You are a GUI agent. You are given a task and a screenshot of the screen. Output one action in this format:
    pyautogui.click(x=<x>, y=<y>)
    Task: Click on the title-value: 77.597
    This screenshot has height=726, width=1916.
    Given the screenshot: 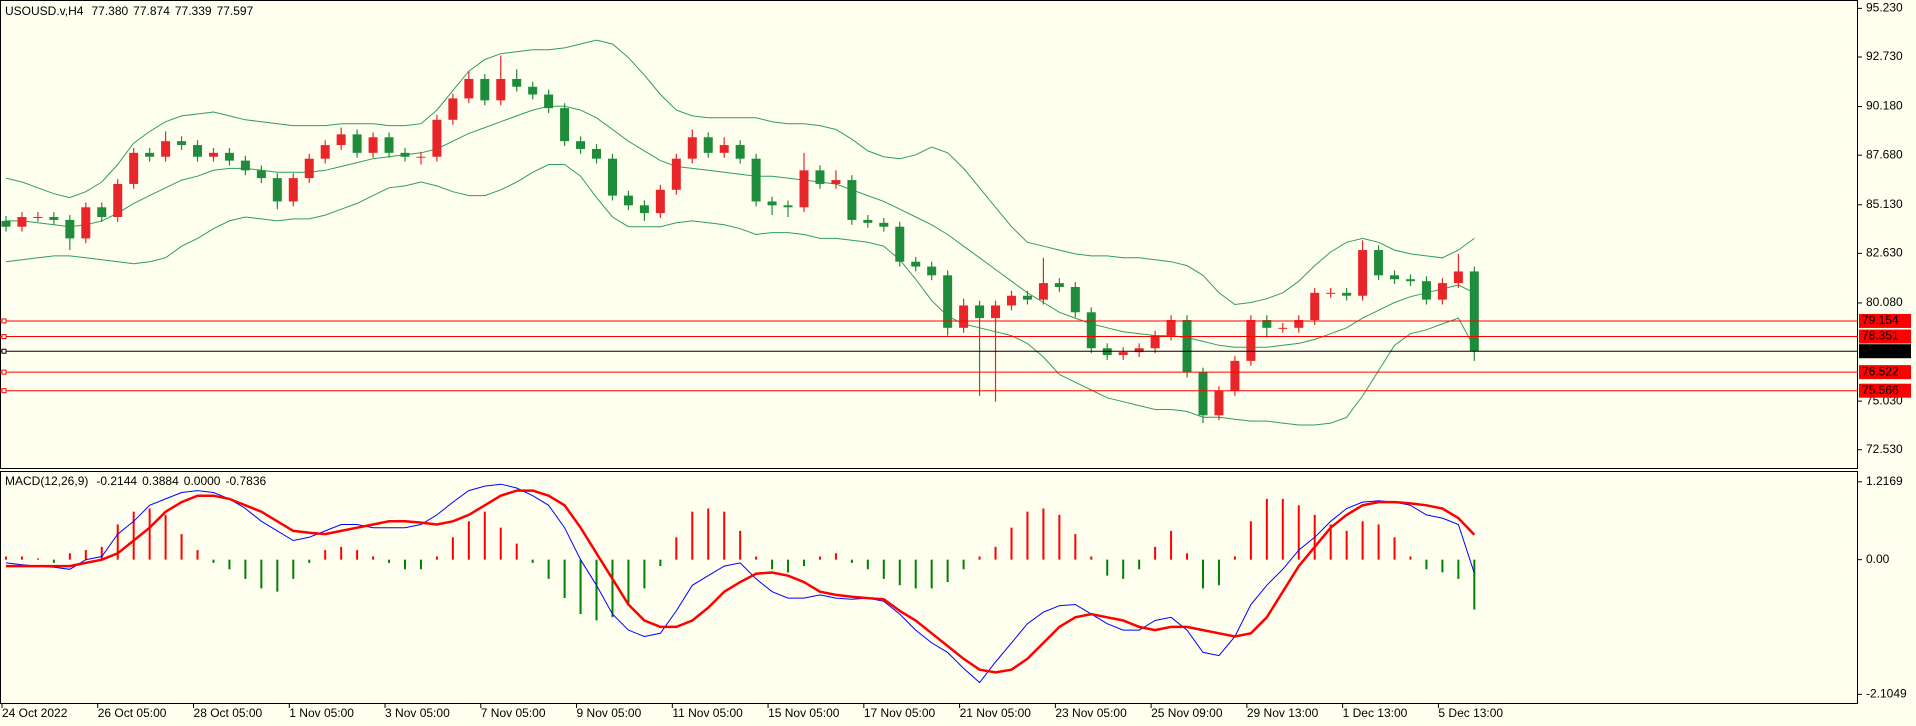 What is the action you would take?
    pyautogui.click(x=235, y=11)
    